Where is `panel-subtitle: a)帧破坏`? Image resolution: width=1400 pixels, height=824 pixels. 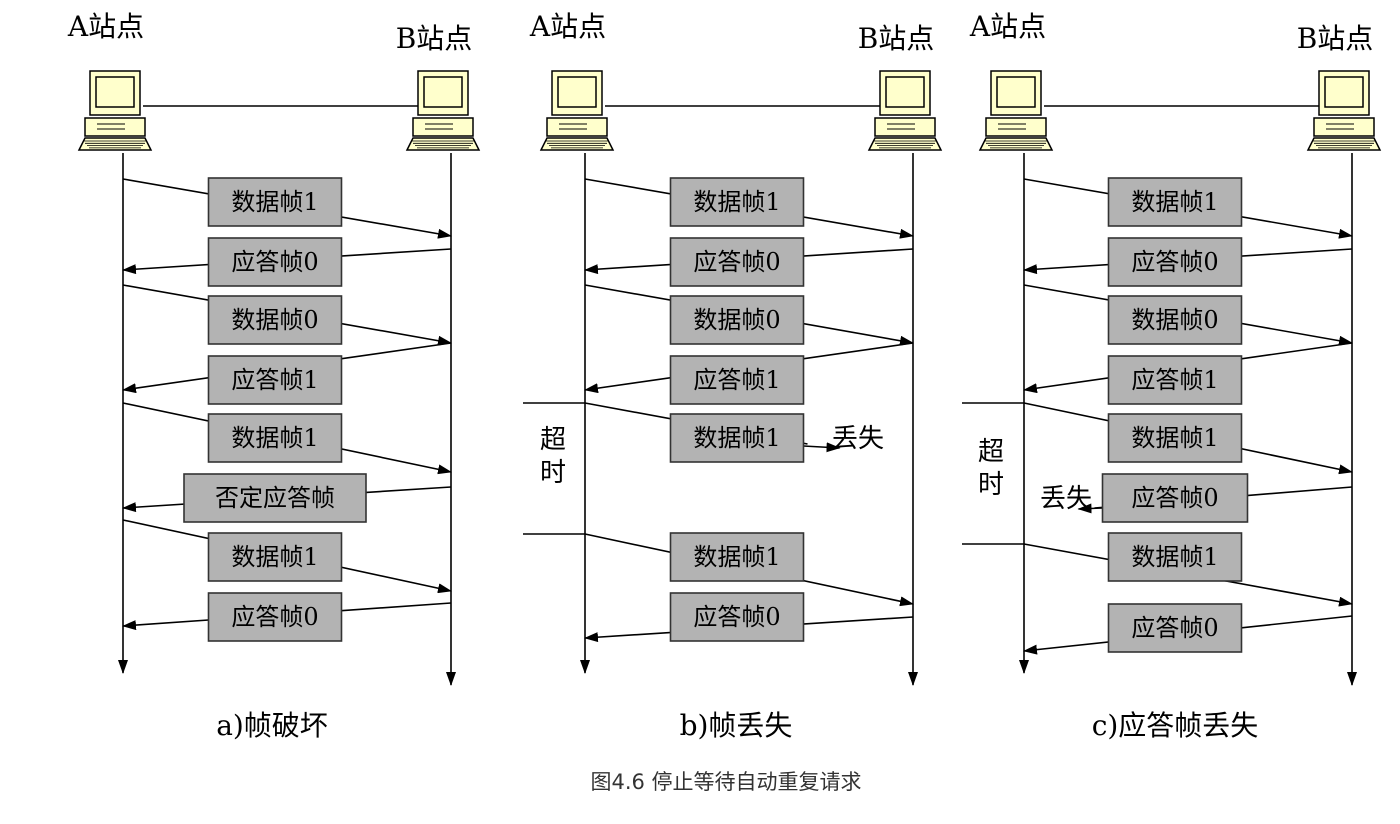
panel-subtitle: a)帧破坏 is located at coordinates (272, 725).